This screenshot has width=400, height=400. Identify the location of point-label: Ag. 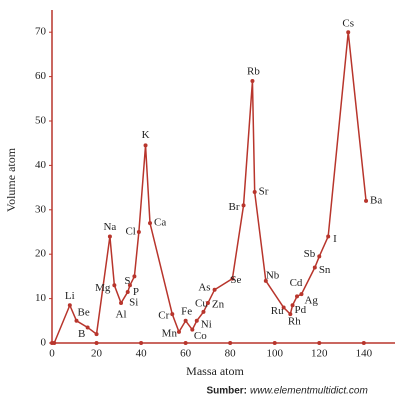
(311, 301).